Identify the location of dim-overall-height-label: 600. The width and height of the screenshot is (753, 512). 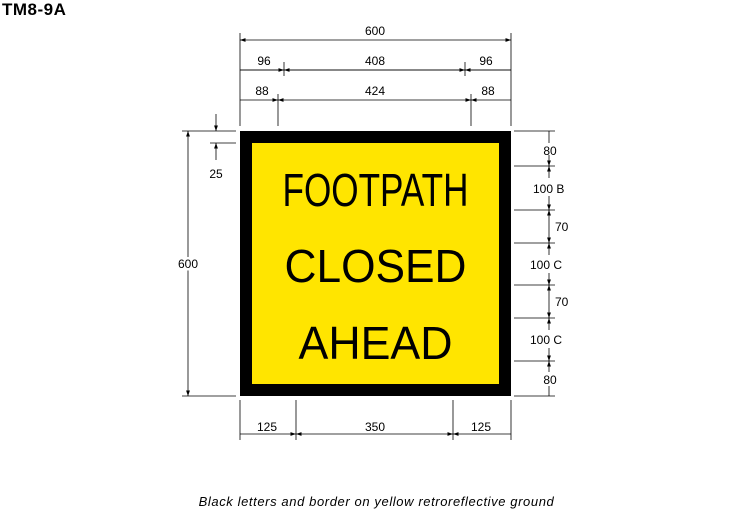
(188, 264).